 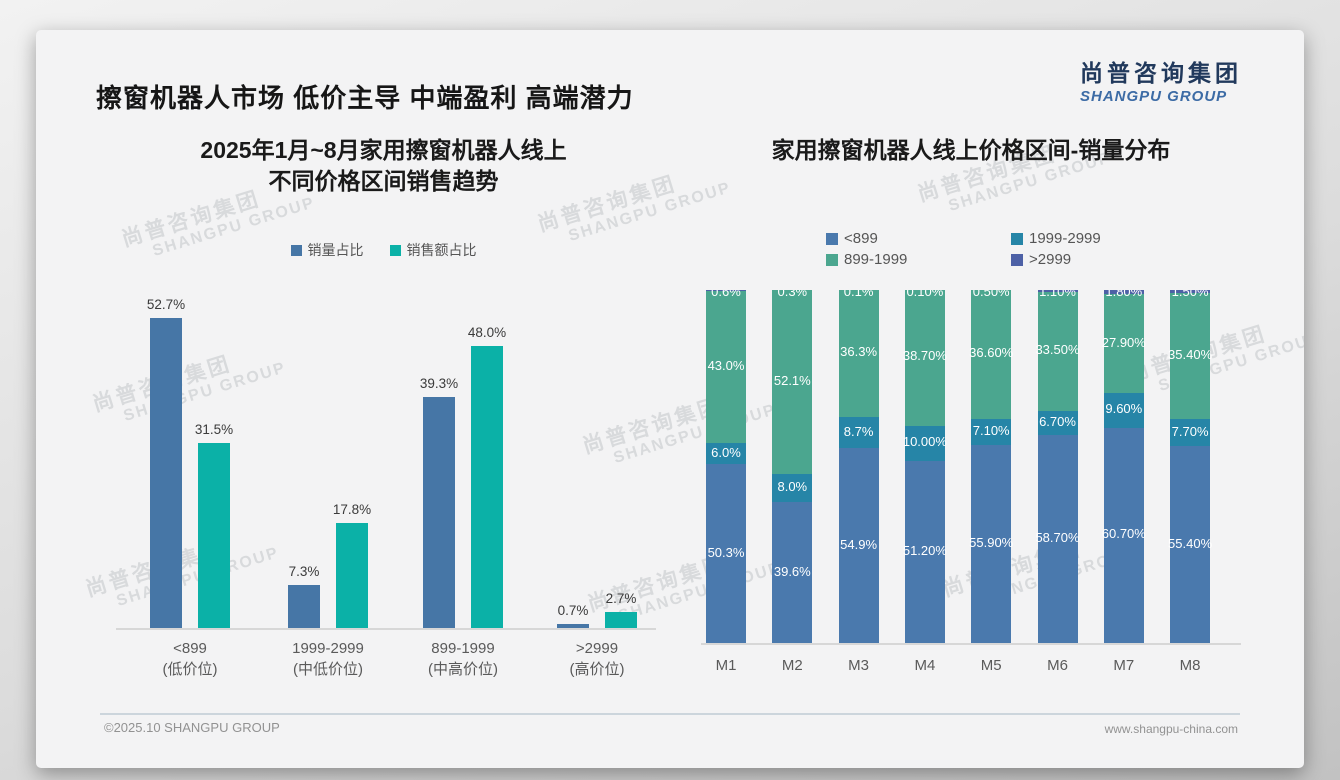 What do you see at coordinates (328, 659) in the screenshot?
I see `x-axis-category-label: 1999-2999 (中低价位)` at bounding box center [328, 659].